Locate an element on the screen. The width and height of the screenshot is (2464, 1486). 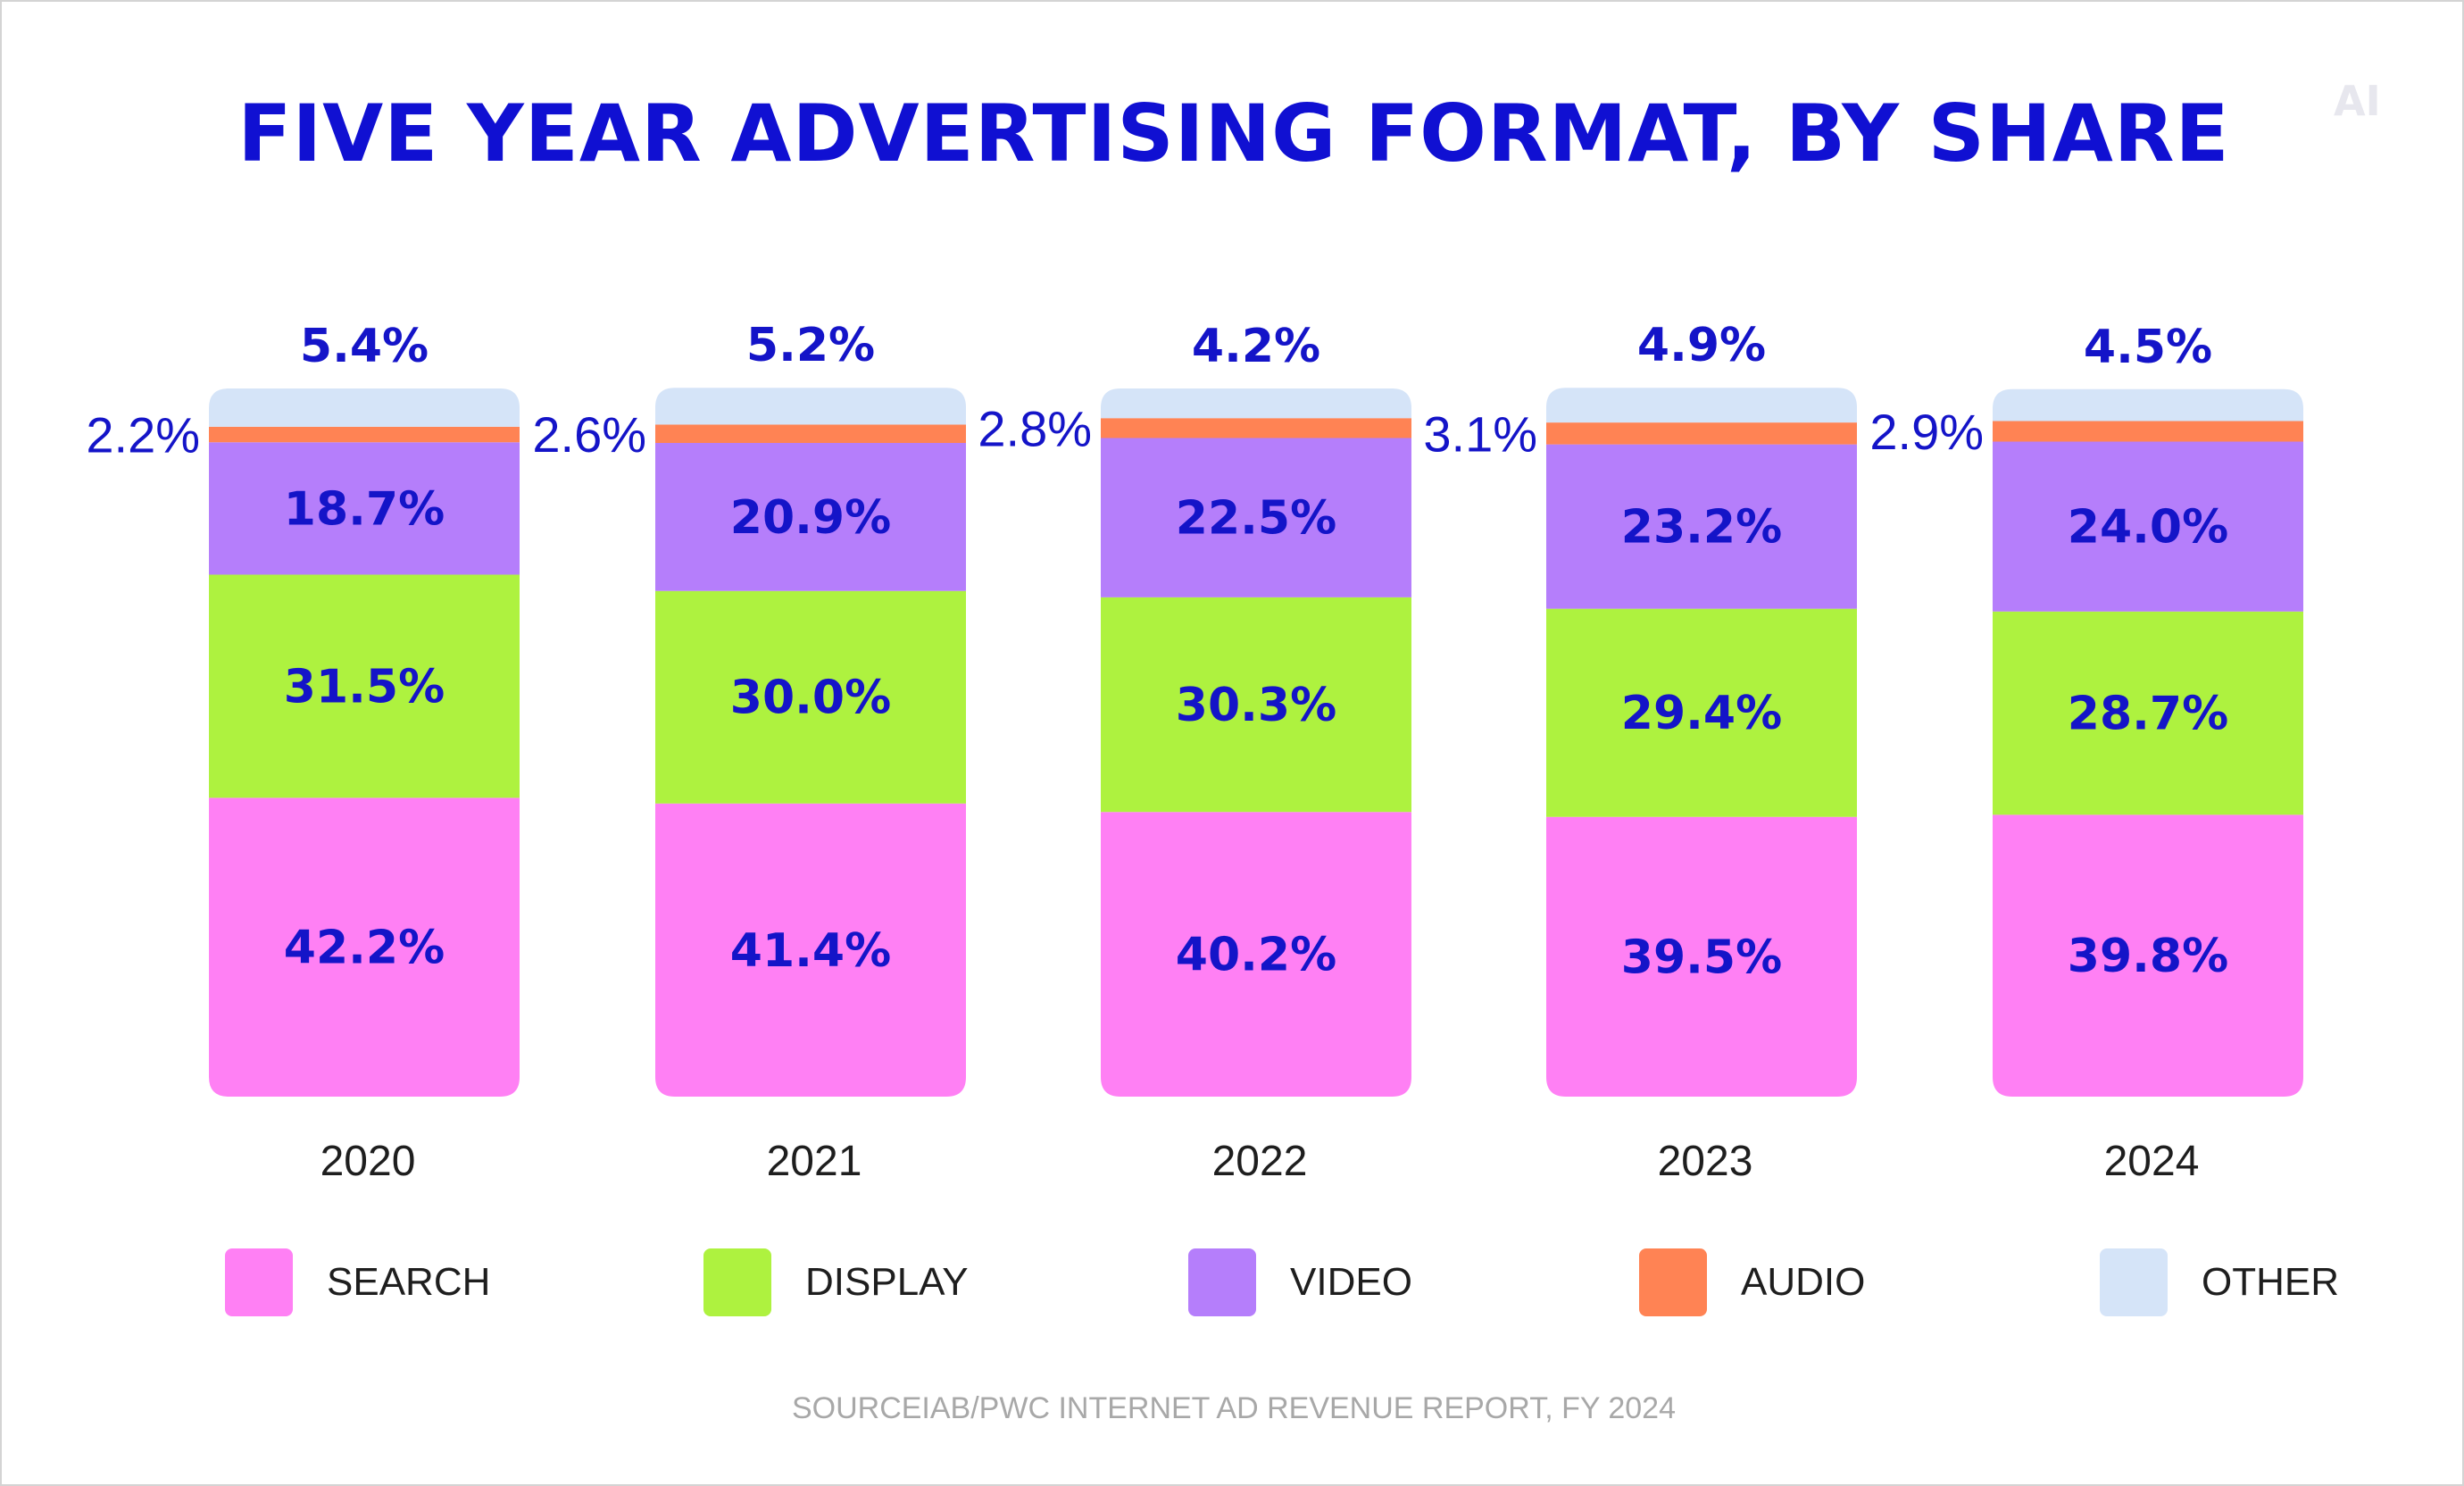
chart-legend: SEARCH DISPLAY VIDEO AUDIO OTHER is located at coordinates (1232, 1284).